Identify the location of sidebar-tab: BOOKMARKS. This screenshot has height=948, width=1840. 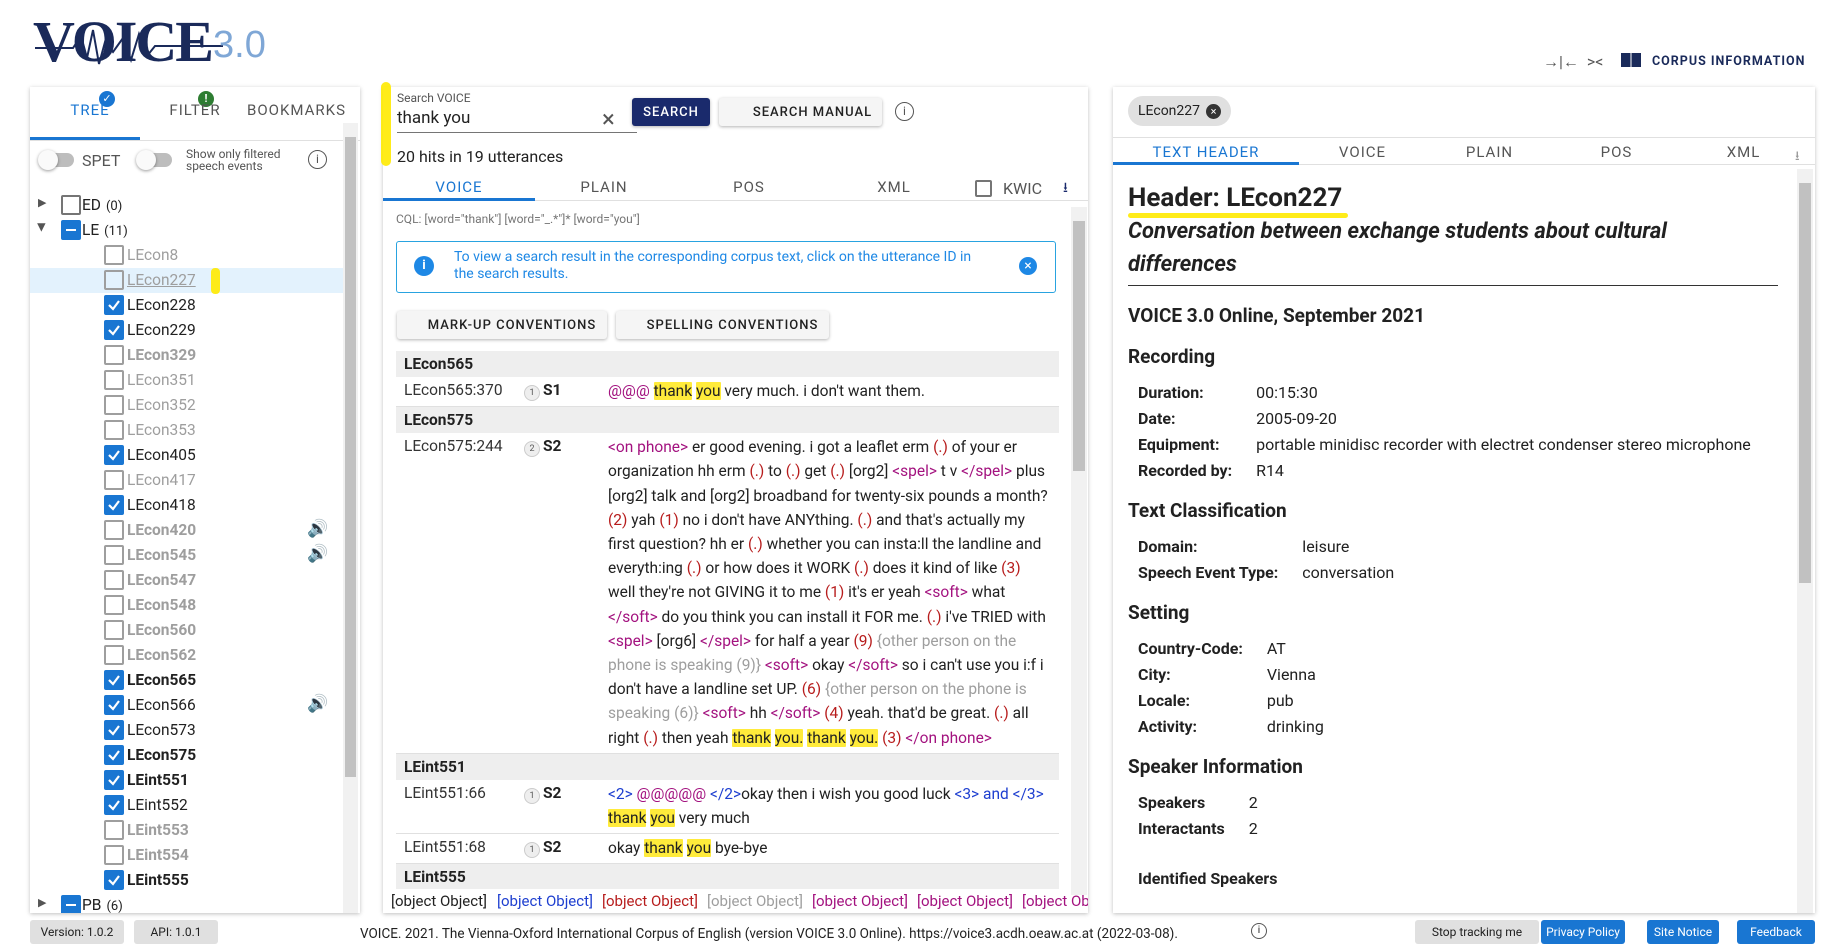
(296, 110).